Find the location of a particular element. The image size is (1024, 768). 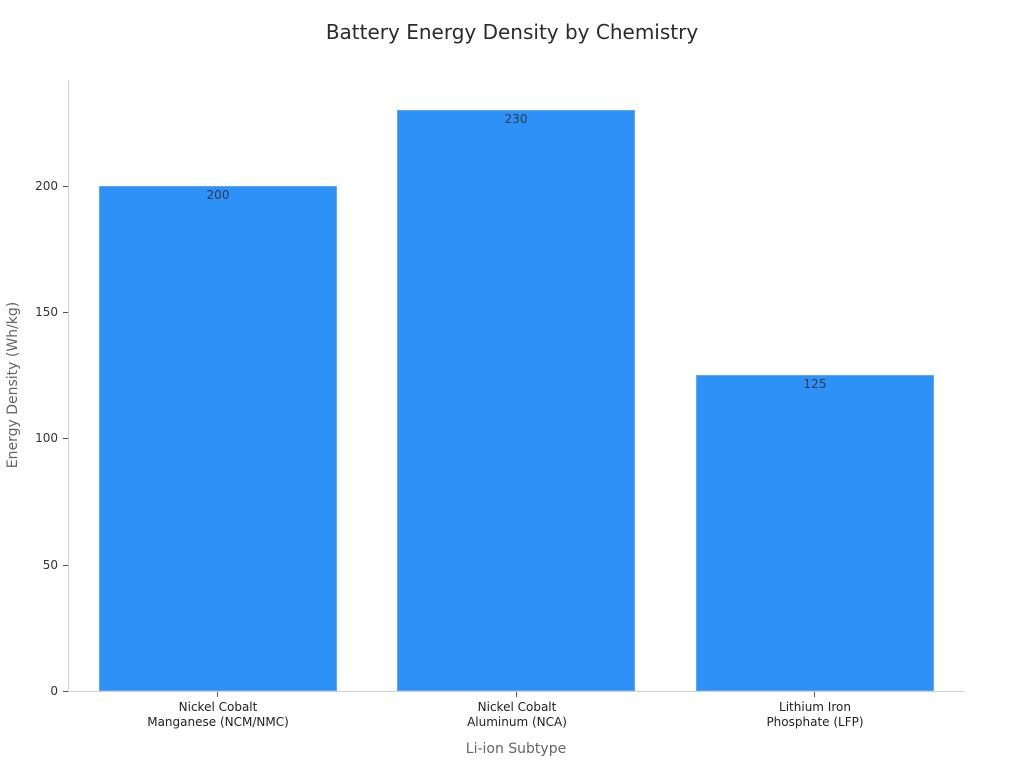

x-axis-label: Li-ion Subtype is located at coordinates (516, 749).